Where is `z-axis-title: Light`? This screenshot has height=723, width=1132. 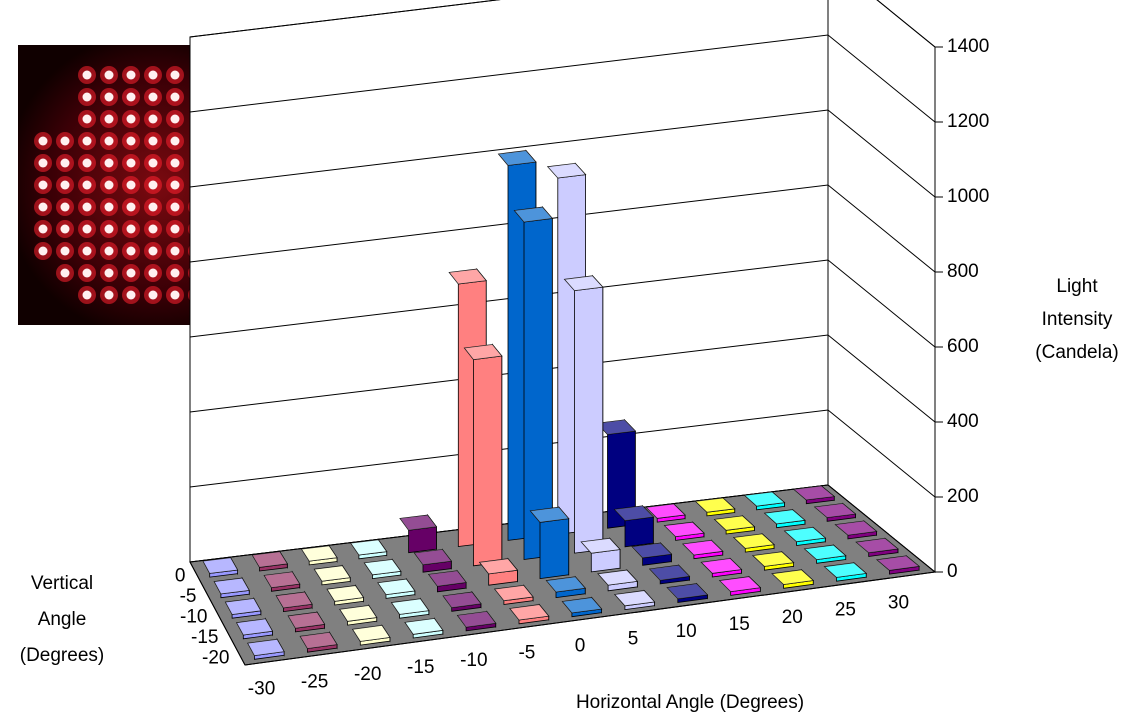 z-axis-title: Light is located at coordinates (1077, 286).